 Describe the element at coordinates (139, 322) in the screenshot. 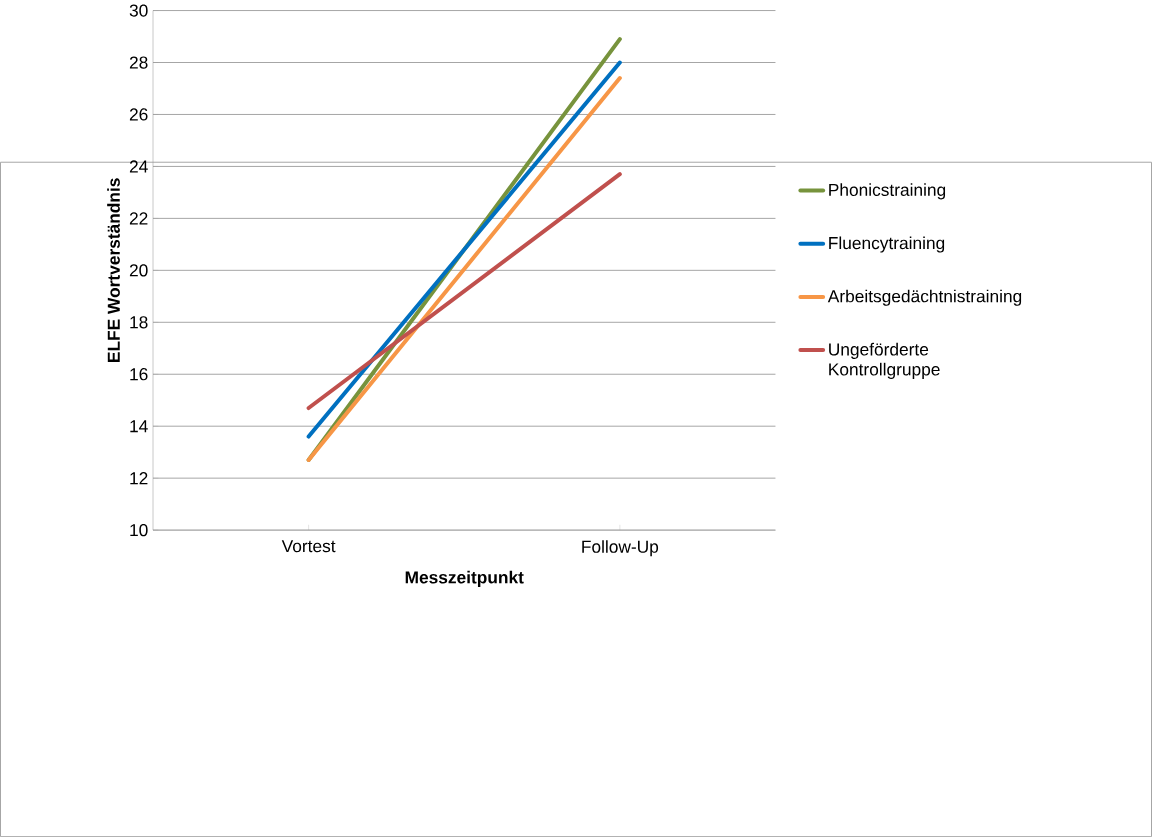

I see `y-tick-label: 18` at that location.